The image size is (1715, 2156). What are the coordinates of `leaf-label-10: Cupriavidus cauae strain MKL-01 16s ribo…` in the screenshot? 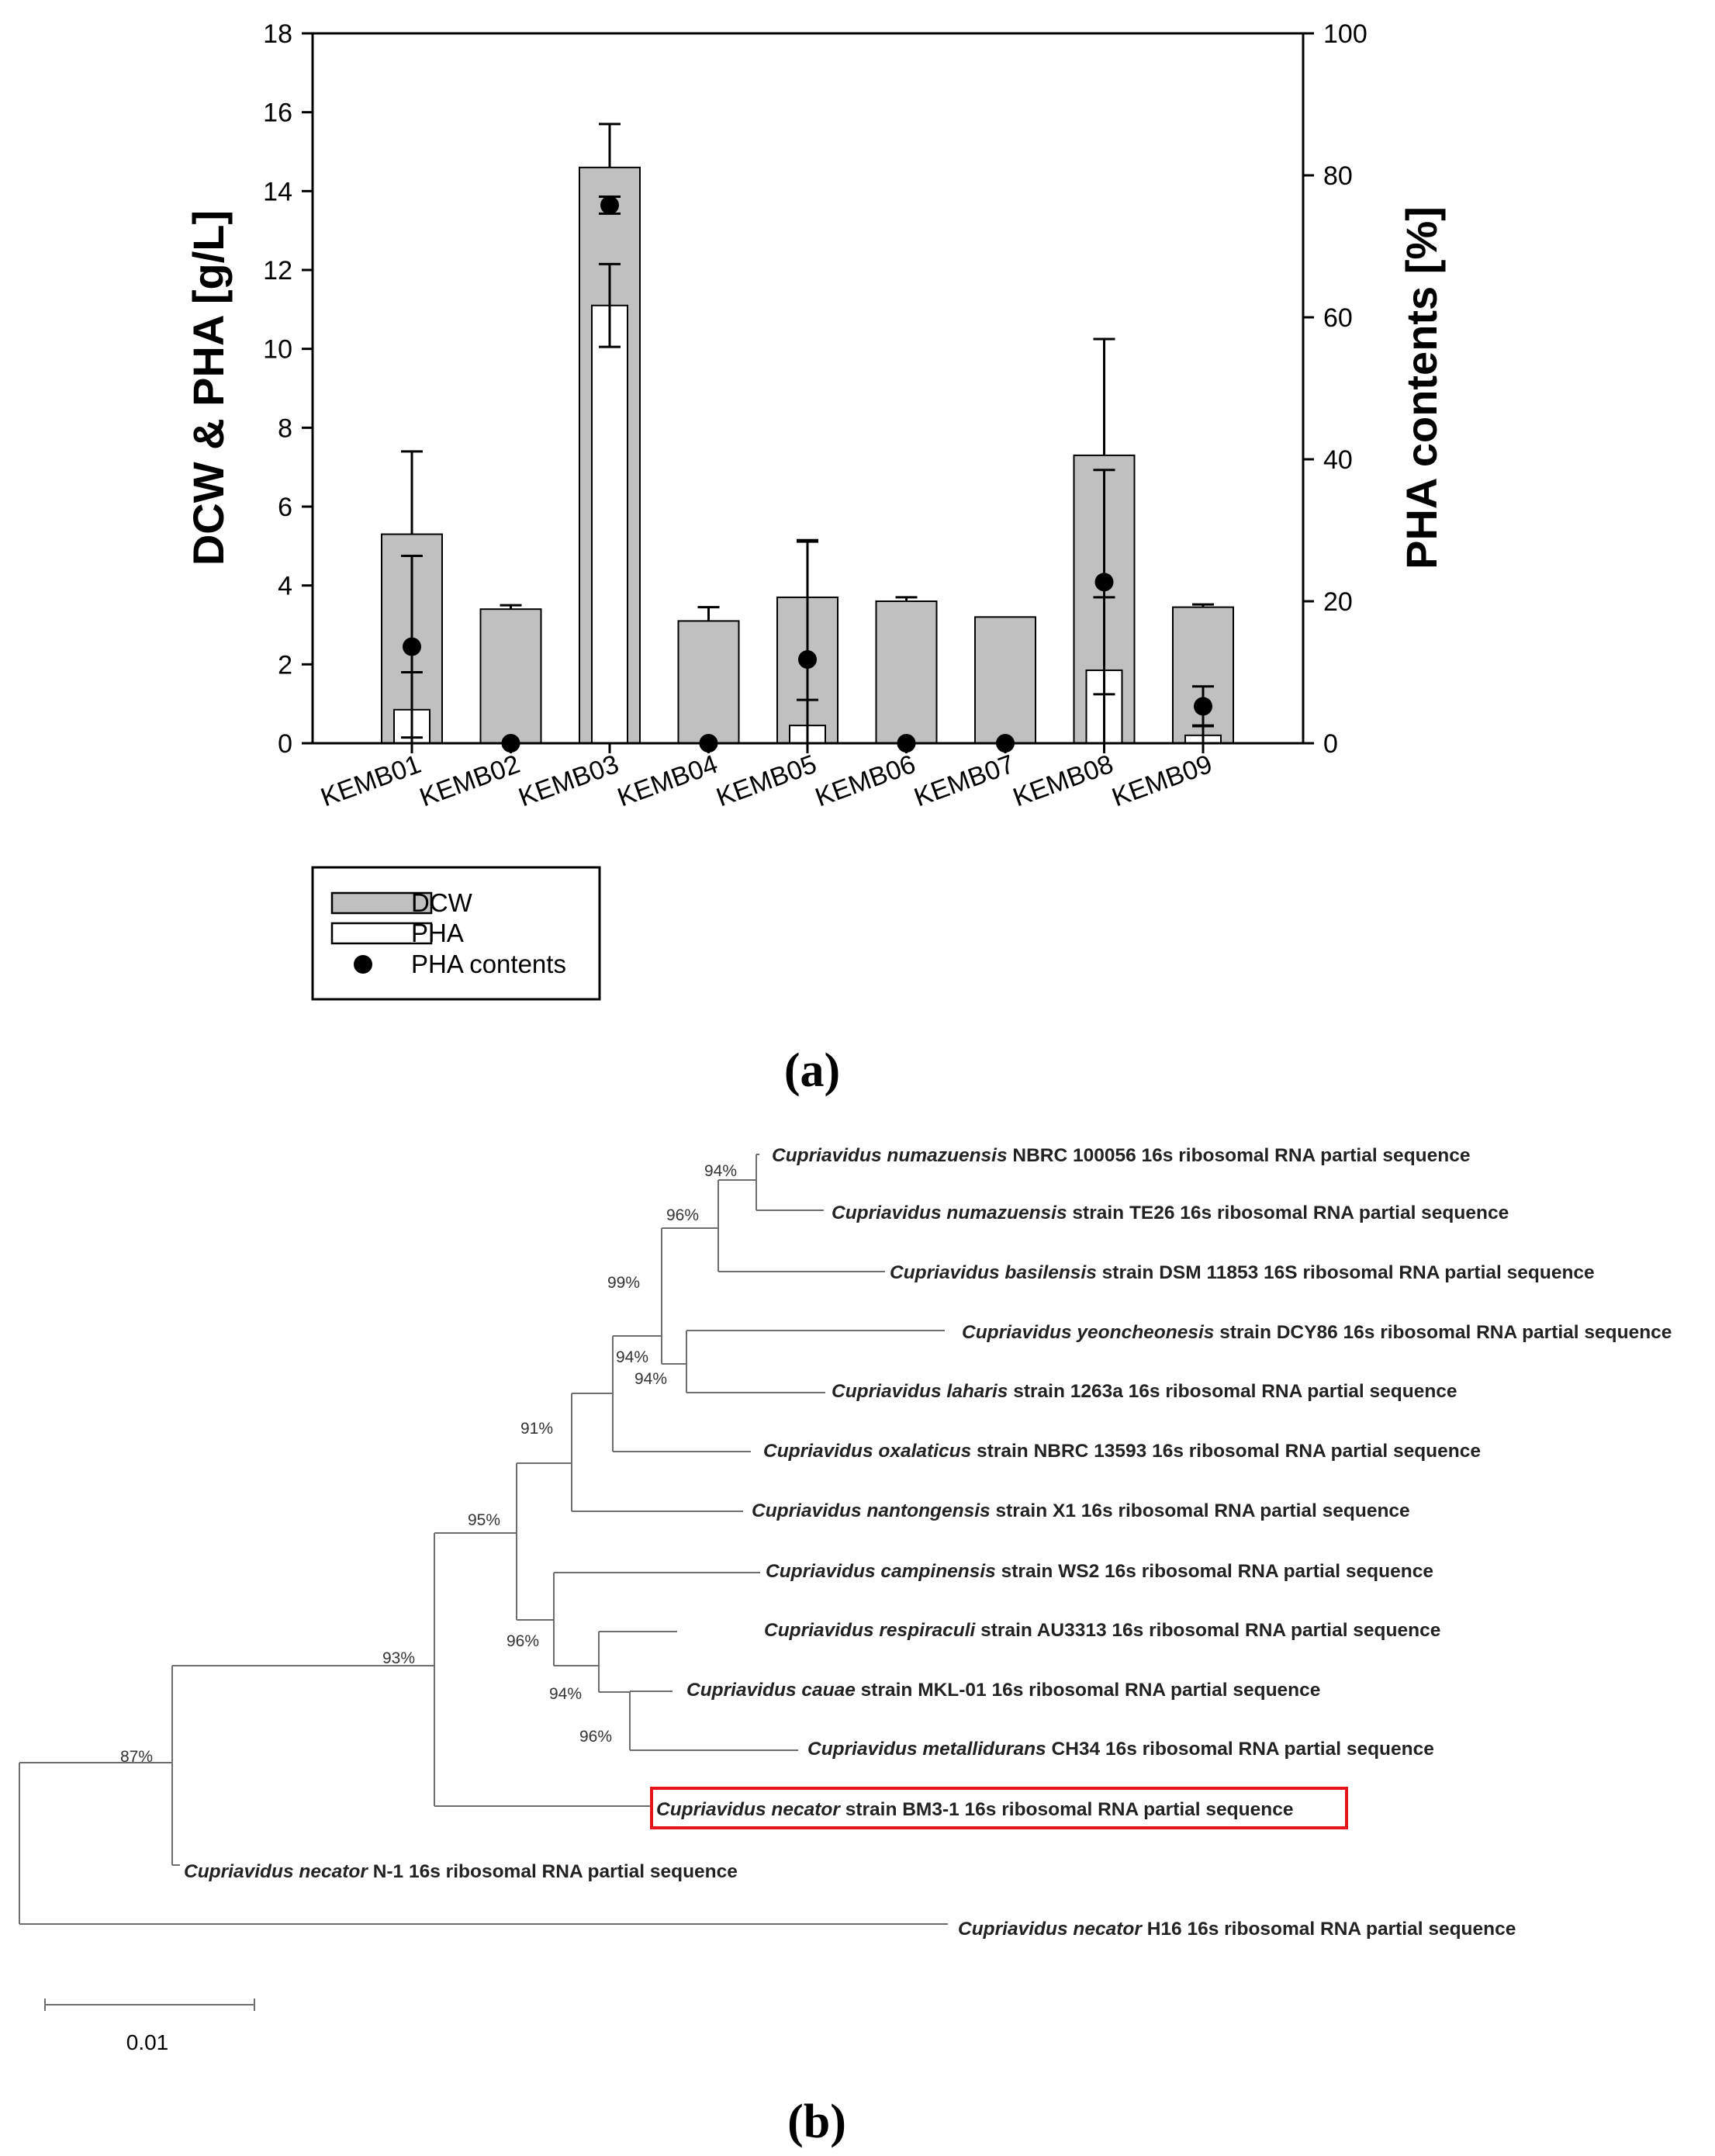 It's located at (1003, 1690).